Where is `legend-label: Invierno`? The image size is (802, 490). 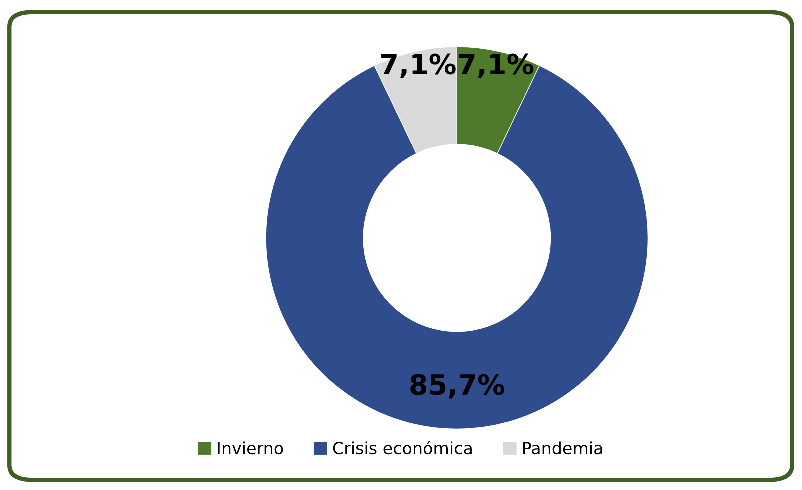
legend-label: Invierno is located at coordinates (251, 448).